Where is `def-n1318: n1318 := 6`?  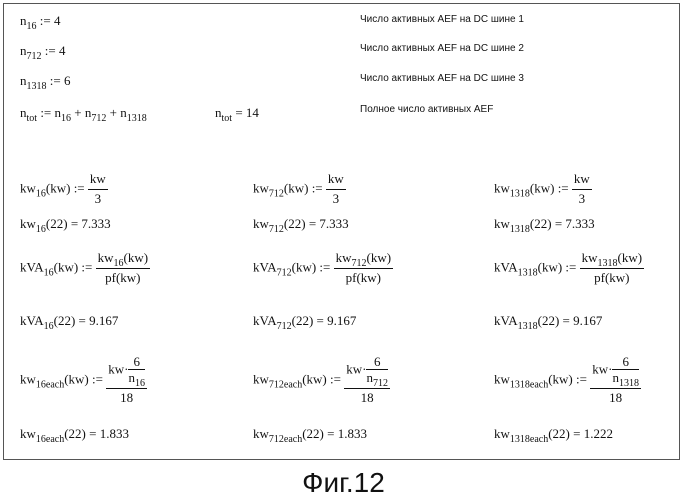 def-n1318: n1318 := 6 is located at coordinates (45, 80).